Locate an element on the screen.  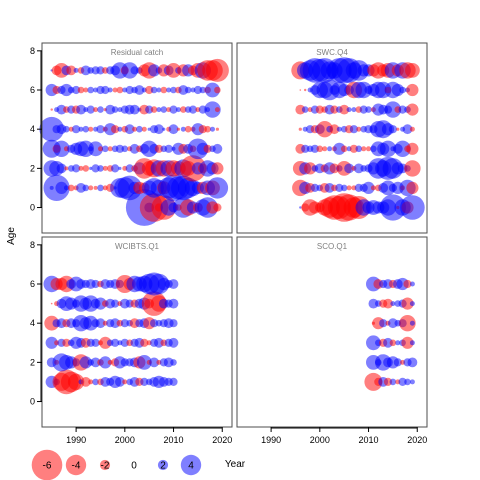
legend: -6 -4 -2 0 2 4 is located at coordinates (116, 464).